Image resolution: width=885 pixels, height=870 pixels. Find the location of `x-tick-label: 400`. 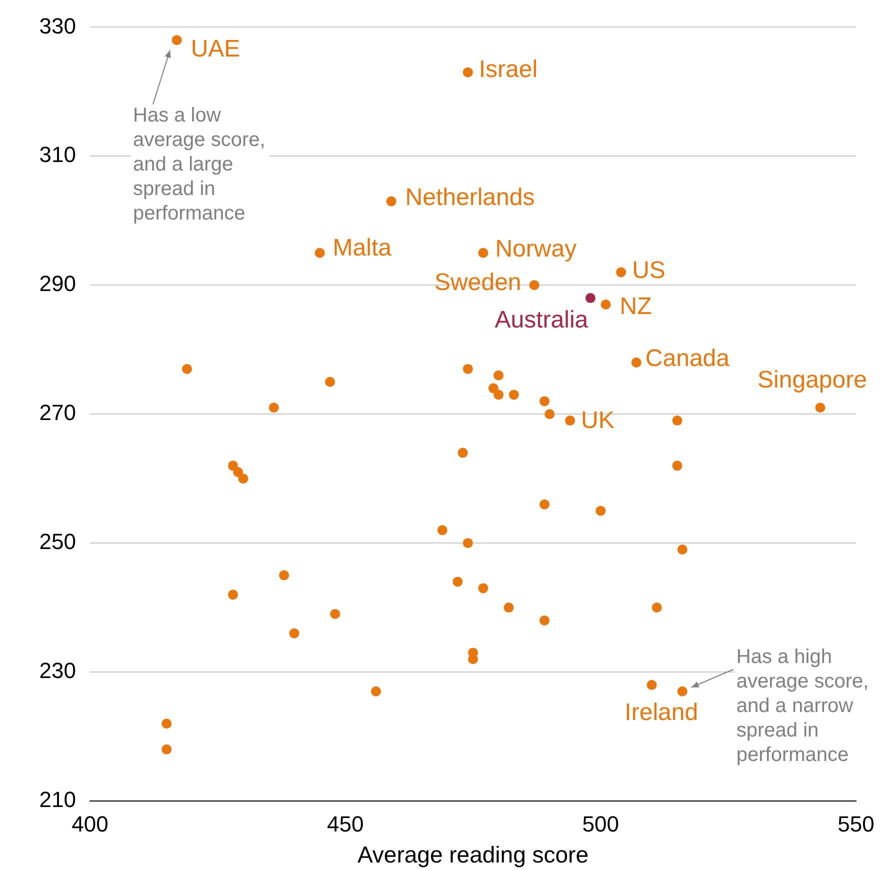

x-tick-label: 400 is located at coordinates (90, 823).